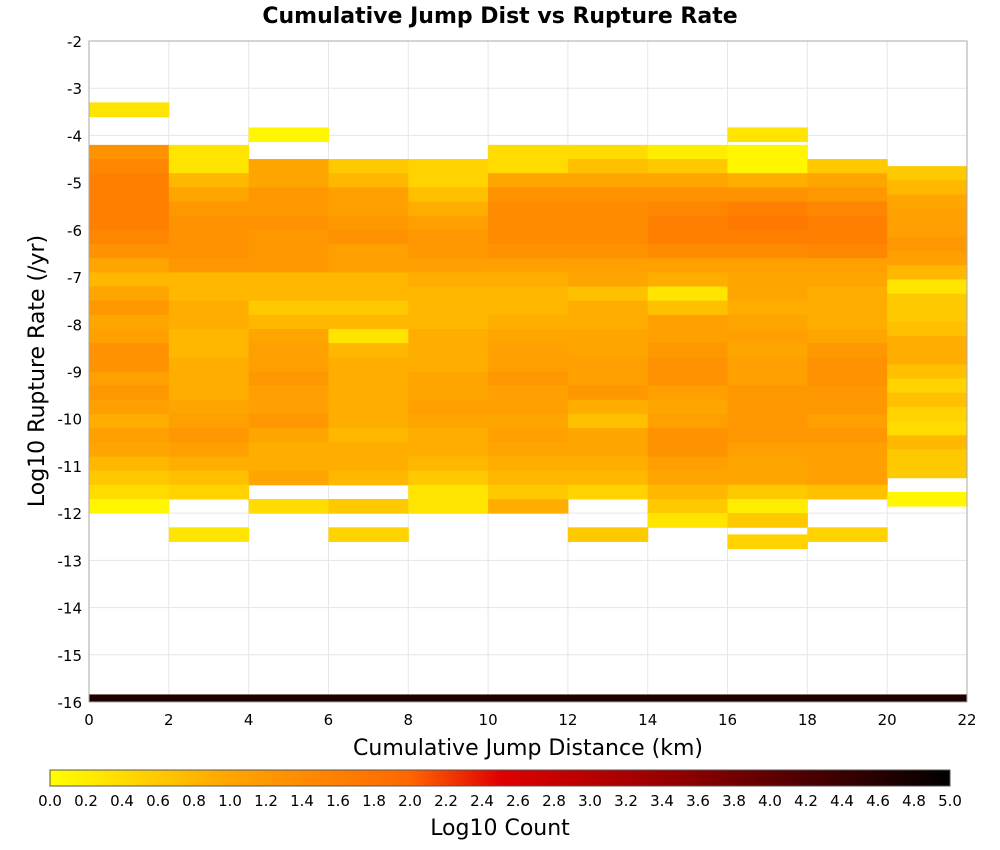 The height and width of the screenshot is (850, 1000). I want to click on y-tick-label: -13, so click(70, 561).